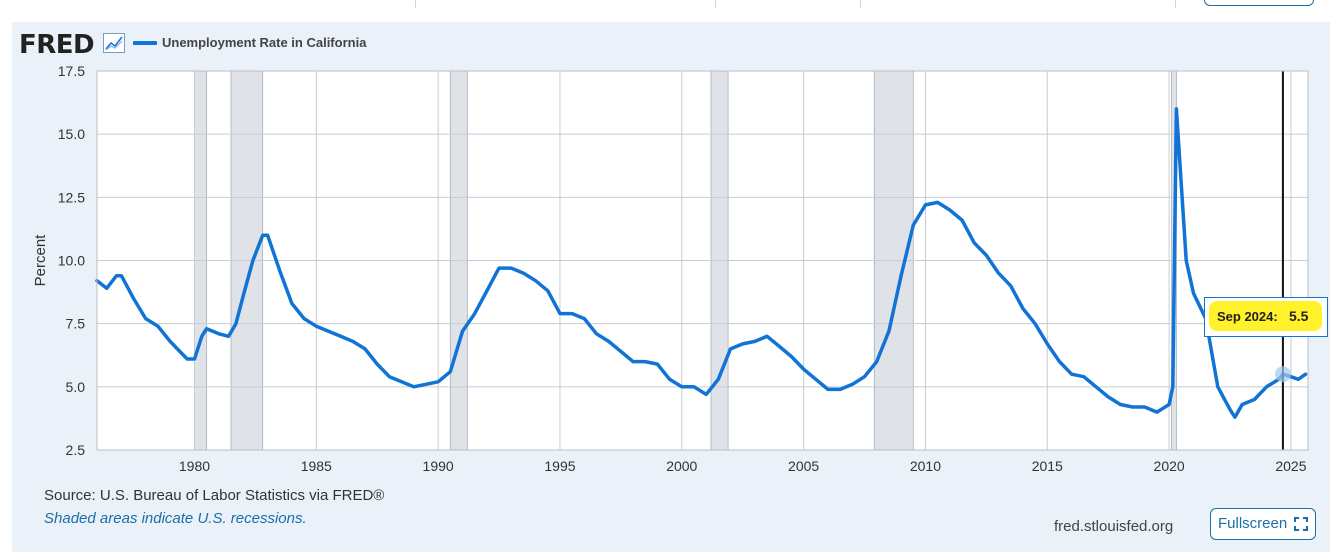 Image resolution: width=1343 pixels, height=560 pixels. I want to click on y-tick-label: 17.5, so click(71, 71).